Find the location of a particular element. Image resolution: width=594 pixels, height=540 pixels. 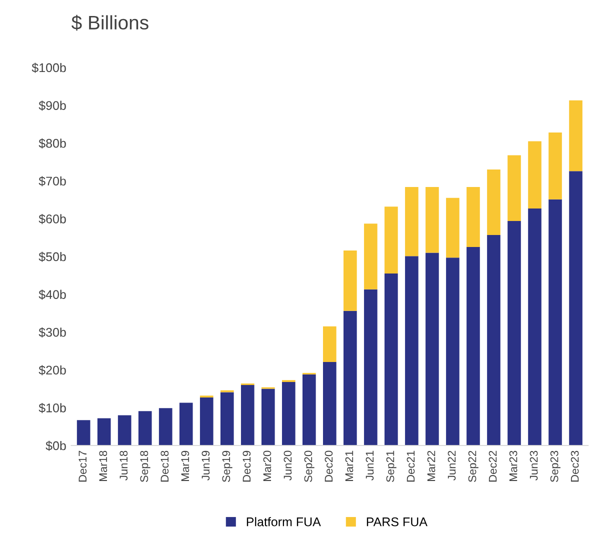

x-tick-label: Mar18 is located at coordinates (103, 465).